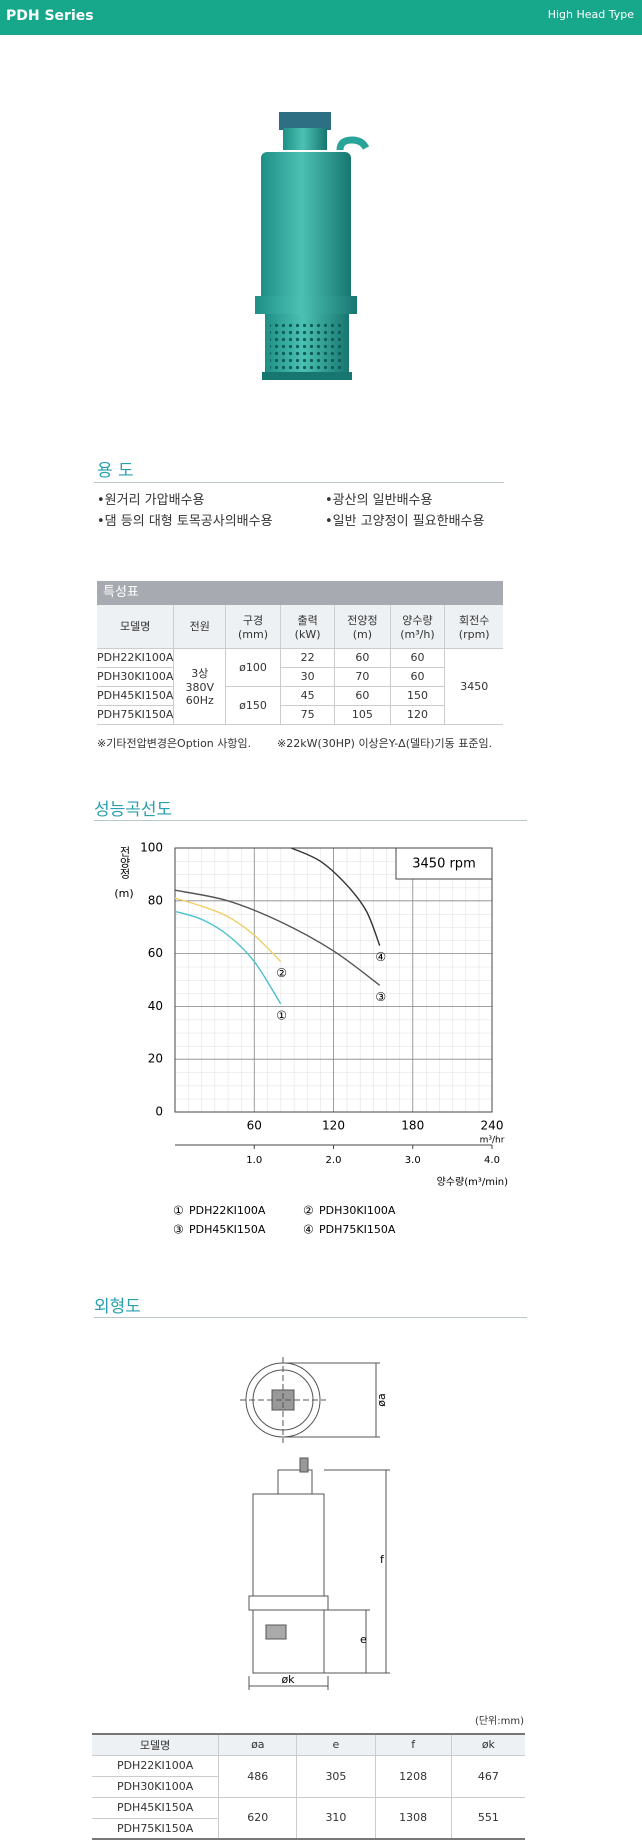  Describe the element at coordinates (308, 1211) in the screenshot. I see `legend-marker: ②` at that location.